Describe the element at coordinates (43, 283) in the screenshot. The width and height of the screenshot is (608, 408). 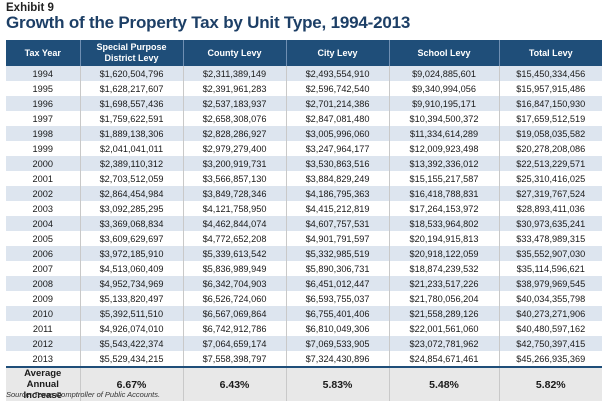
I see `cell-tax-year: 2008` at that location.